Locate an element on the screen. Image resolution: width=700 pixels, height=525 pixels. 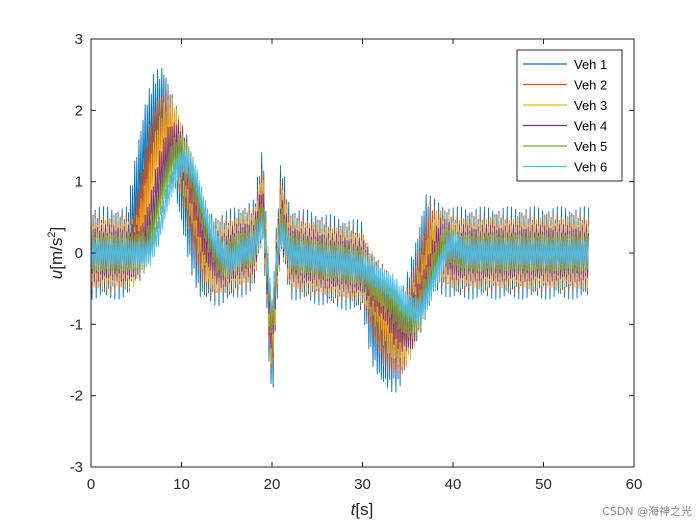
watermark: CSDN @海神之光 is located at coordinates (647, 511).